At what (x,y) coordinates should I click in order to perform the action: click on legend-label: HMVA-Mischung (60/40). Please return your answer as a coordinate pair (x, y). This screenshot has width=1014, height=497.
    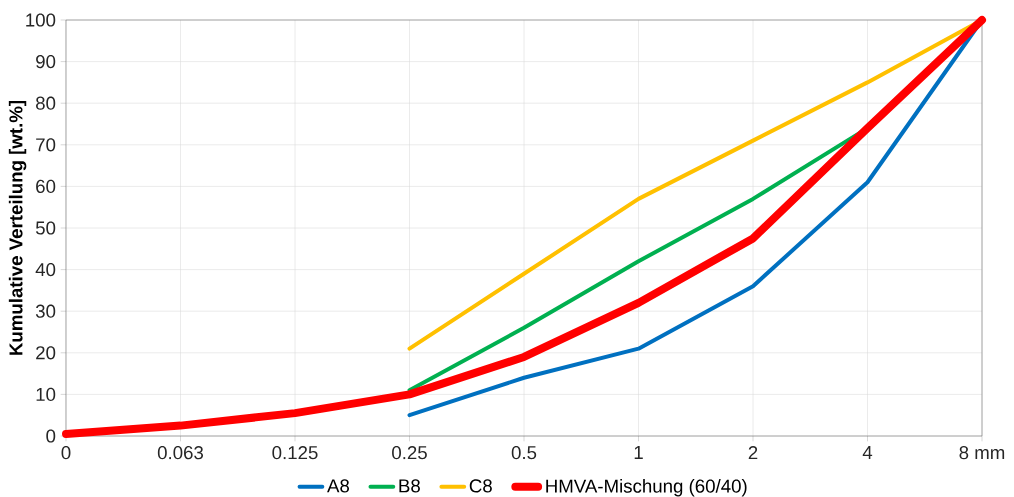
    Looking at the image, I should click on (646, 488).